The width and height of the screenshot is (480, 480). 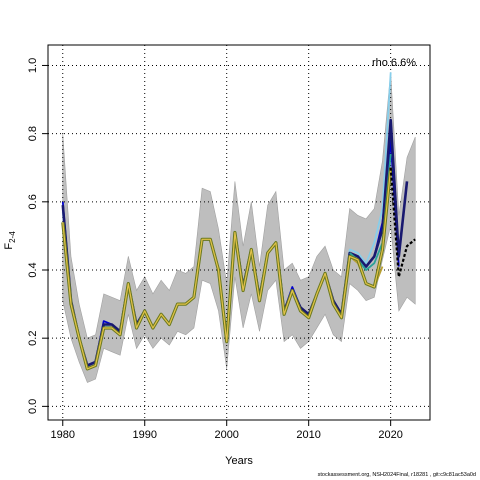 What do you see at coordinates (12, 237) in the screenshot?
I see `y-axis-title-subscript: 2-4` at bounding box center [12, 237].